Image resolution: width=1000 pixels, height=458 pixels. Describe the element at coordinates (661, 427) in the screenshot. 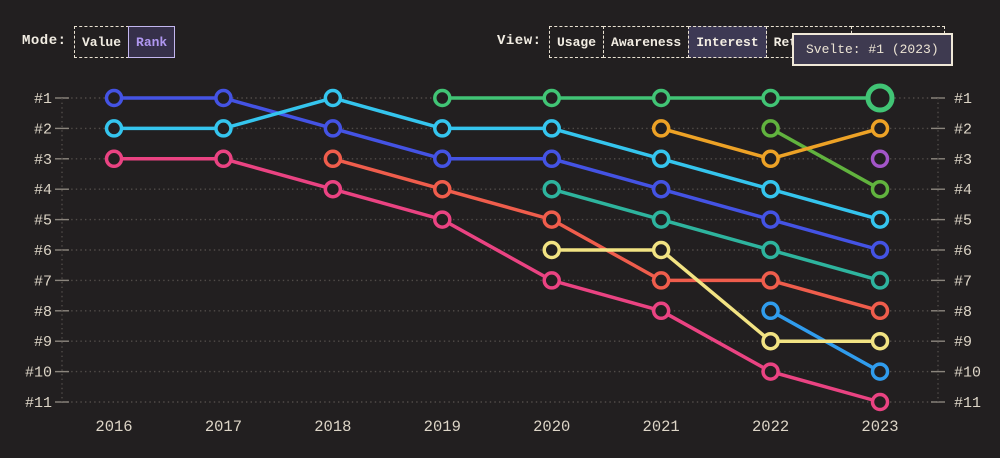

I see `x-axis-label-year: 2021` at that location.